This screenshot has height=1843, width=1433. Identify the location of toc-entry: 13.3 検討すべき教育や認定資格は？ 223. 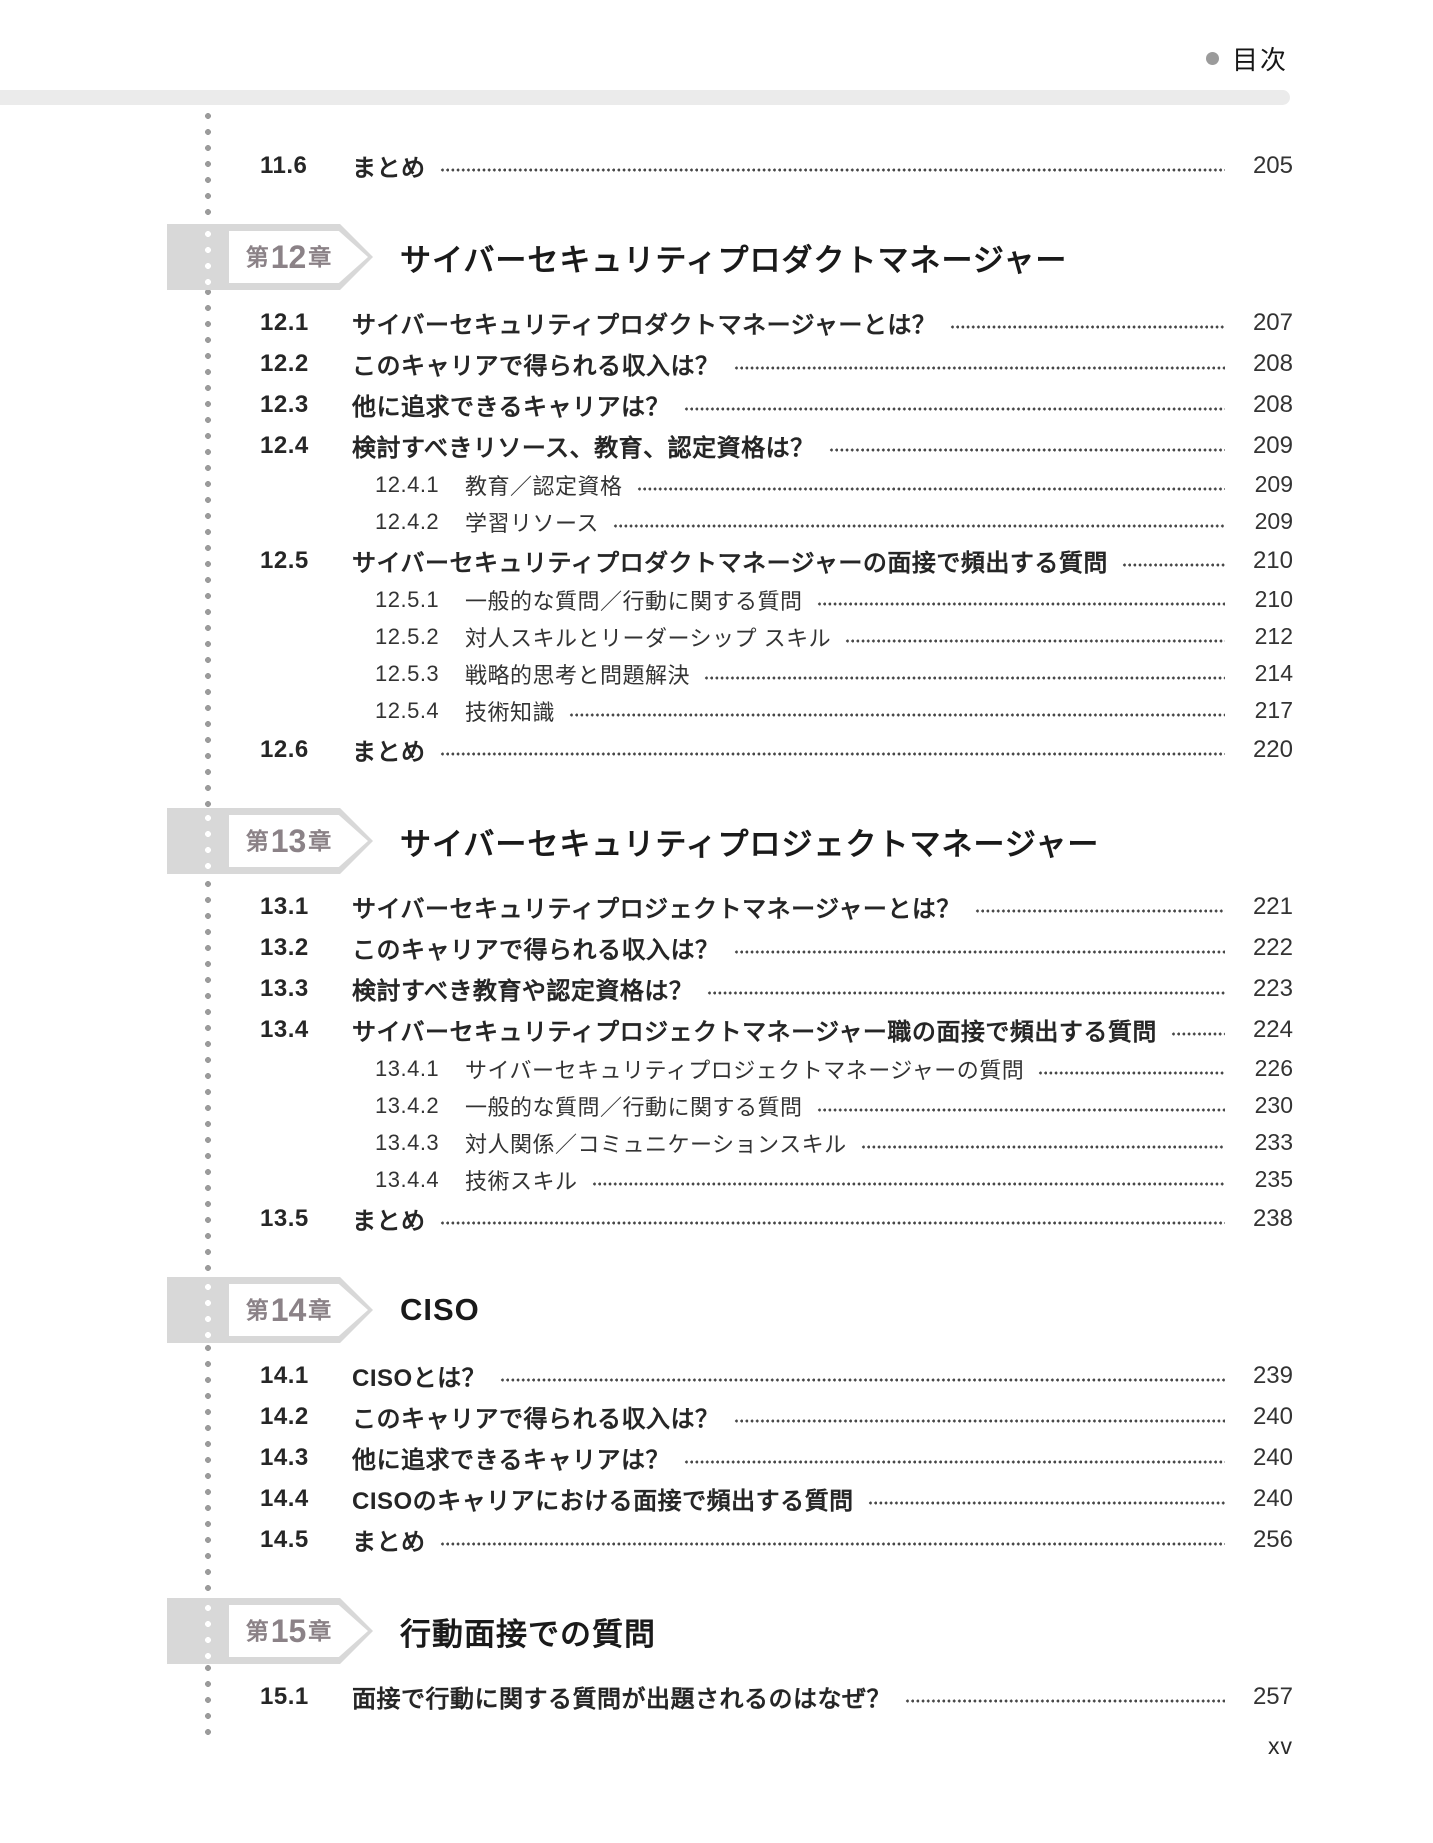
(776, 988).